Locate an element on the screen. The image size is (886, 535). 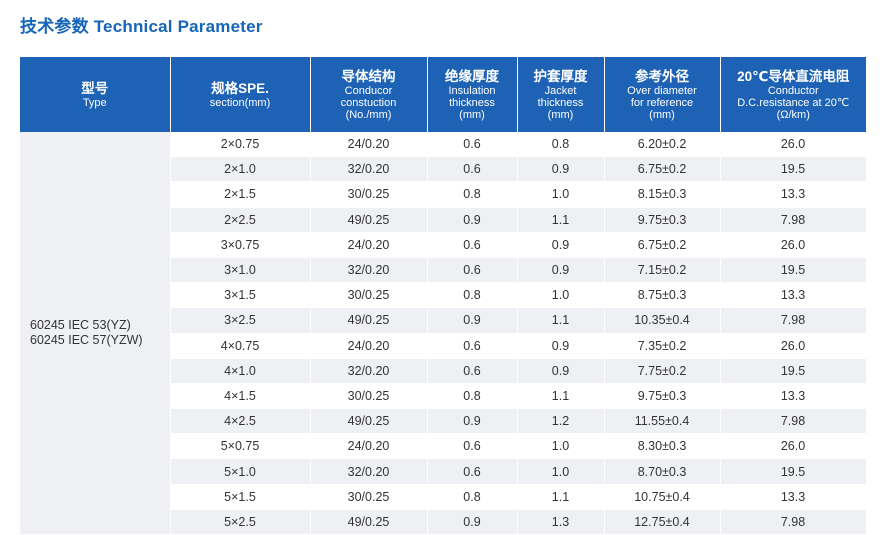
column-header-subtitle: Jacket is located at coordinates (560, 90).